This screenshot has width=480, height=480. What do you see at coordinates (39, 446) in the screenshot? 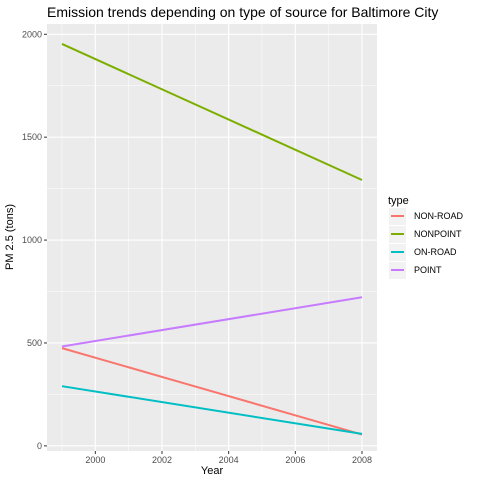
I see `y-tick-label: 0` at bounding box center [39, 446].